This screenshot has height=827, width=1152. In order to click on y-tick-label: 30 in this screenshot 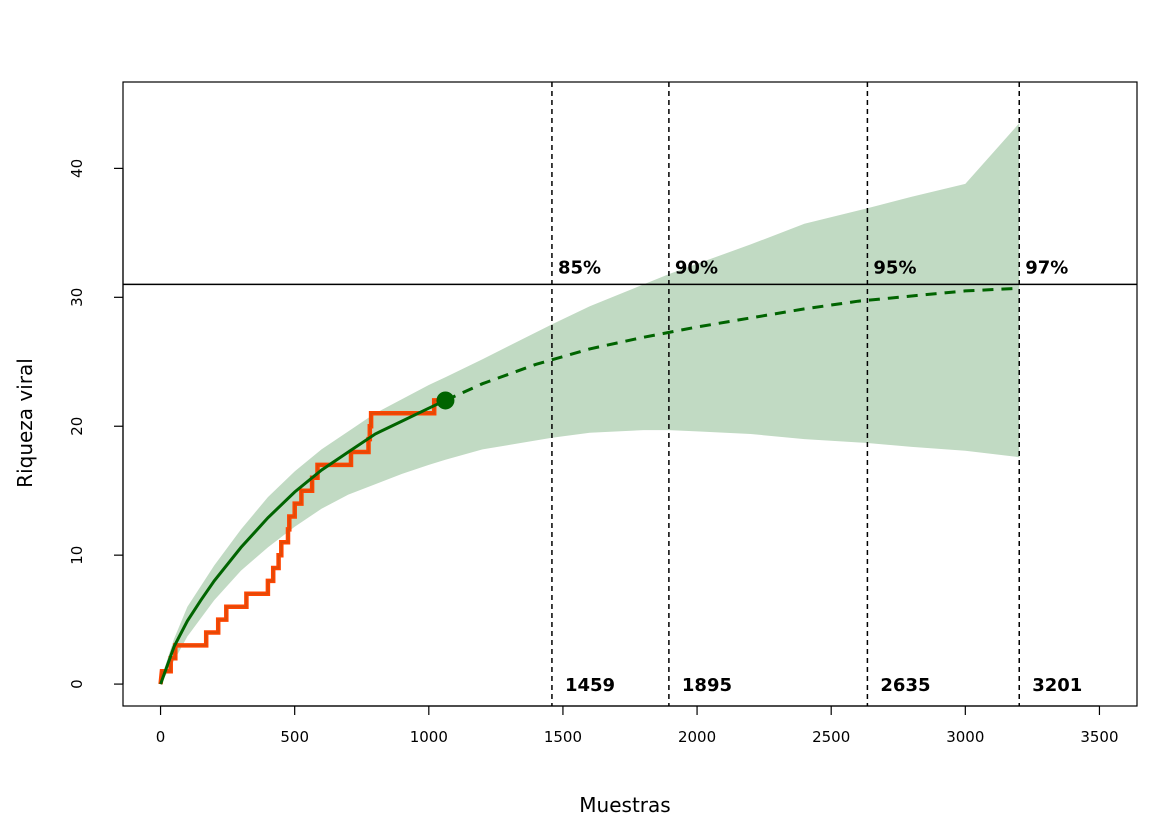, I will do `click(77, 297)`.